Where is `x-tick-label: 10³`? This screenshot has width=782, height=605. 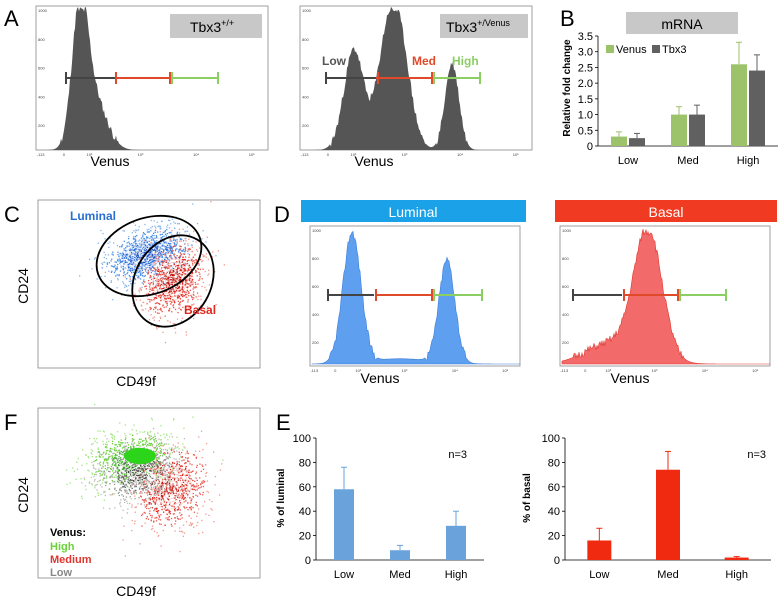
x-tick-label: 10³ is located at coordinates (405, 370).